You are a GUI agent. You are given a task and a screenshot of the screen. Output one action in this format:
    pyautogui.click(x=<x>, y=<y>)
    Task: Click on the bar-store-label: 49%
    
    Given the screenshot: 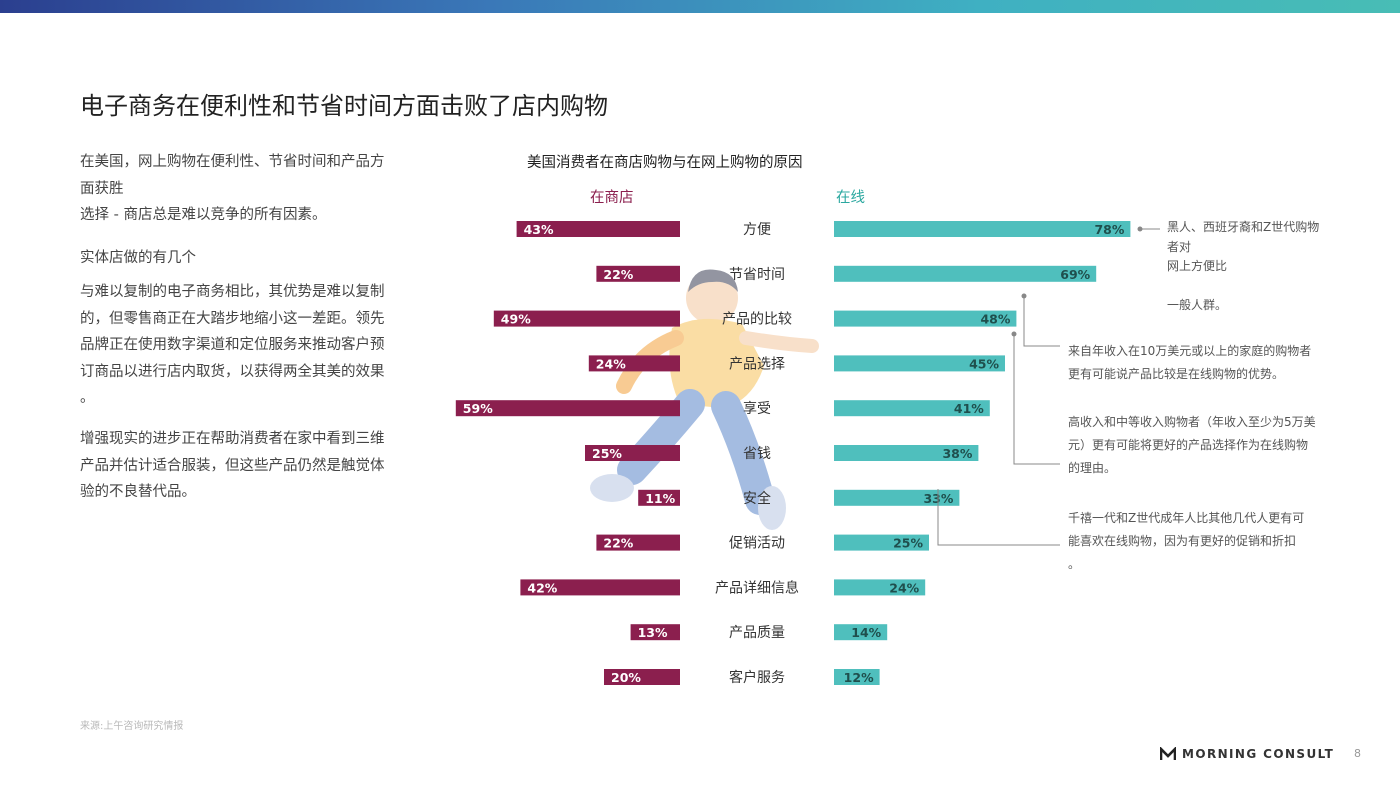 What is the action you would take?
    pyautogui.click(x=516, y=319)
    